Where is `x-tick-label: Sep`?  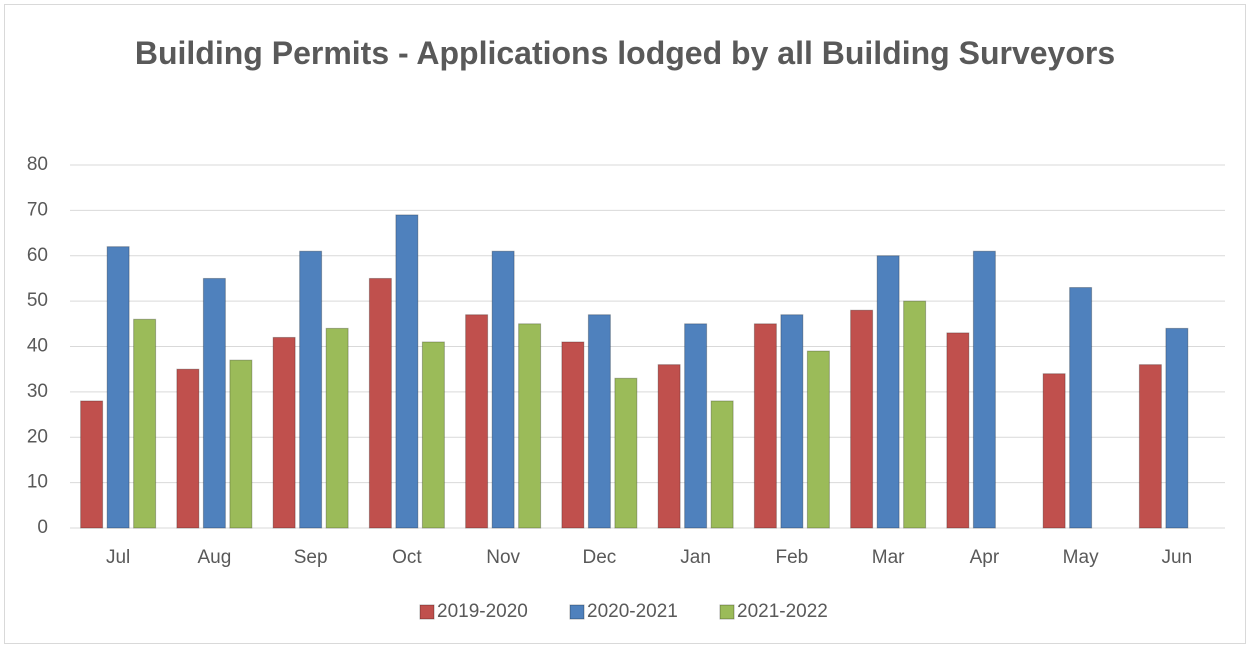 x-tick-label: Sep is located at coordinates (311, 557).